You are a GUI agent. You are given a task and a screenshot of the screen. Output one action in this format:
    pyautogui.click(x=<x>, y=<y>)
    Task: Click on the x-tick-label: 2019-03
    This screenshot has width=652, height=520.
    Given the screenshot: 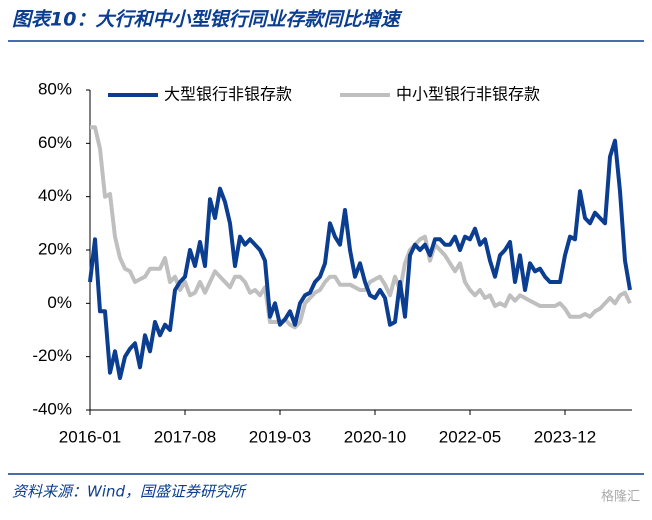 What is the action you would take?
    pyautogui.click(x=280, y=436)
    